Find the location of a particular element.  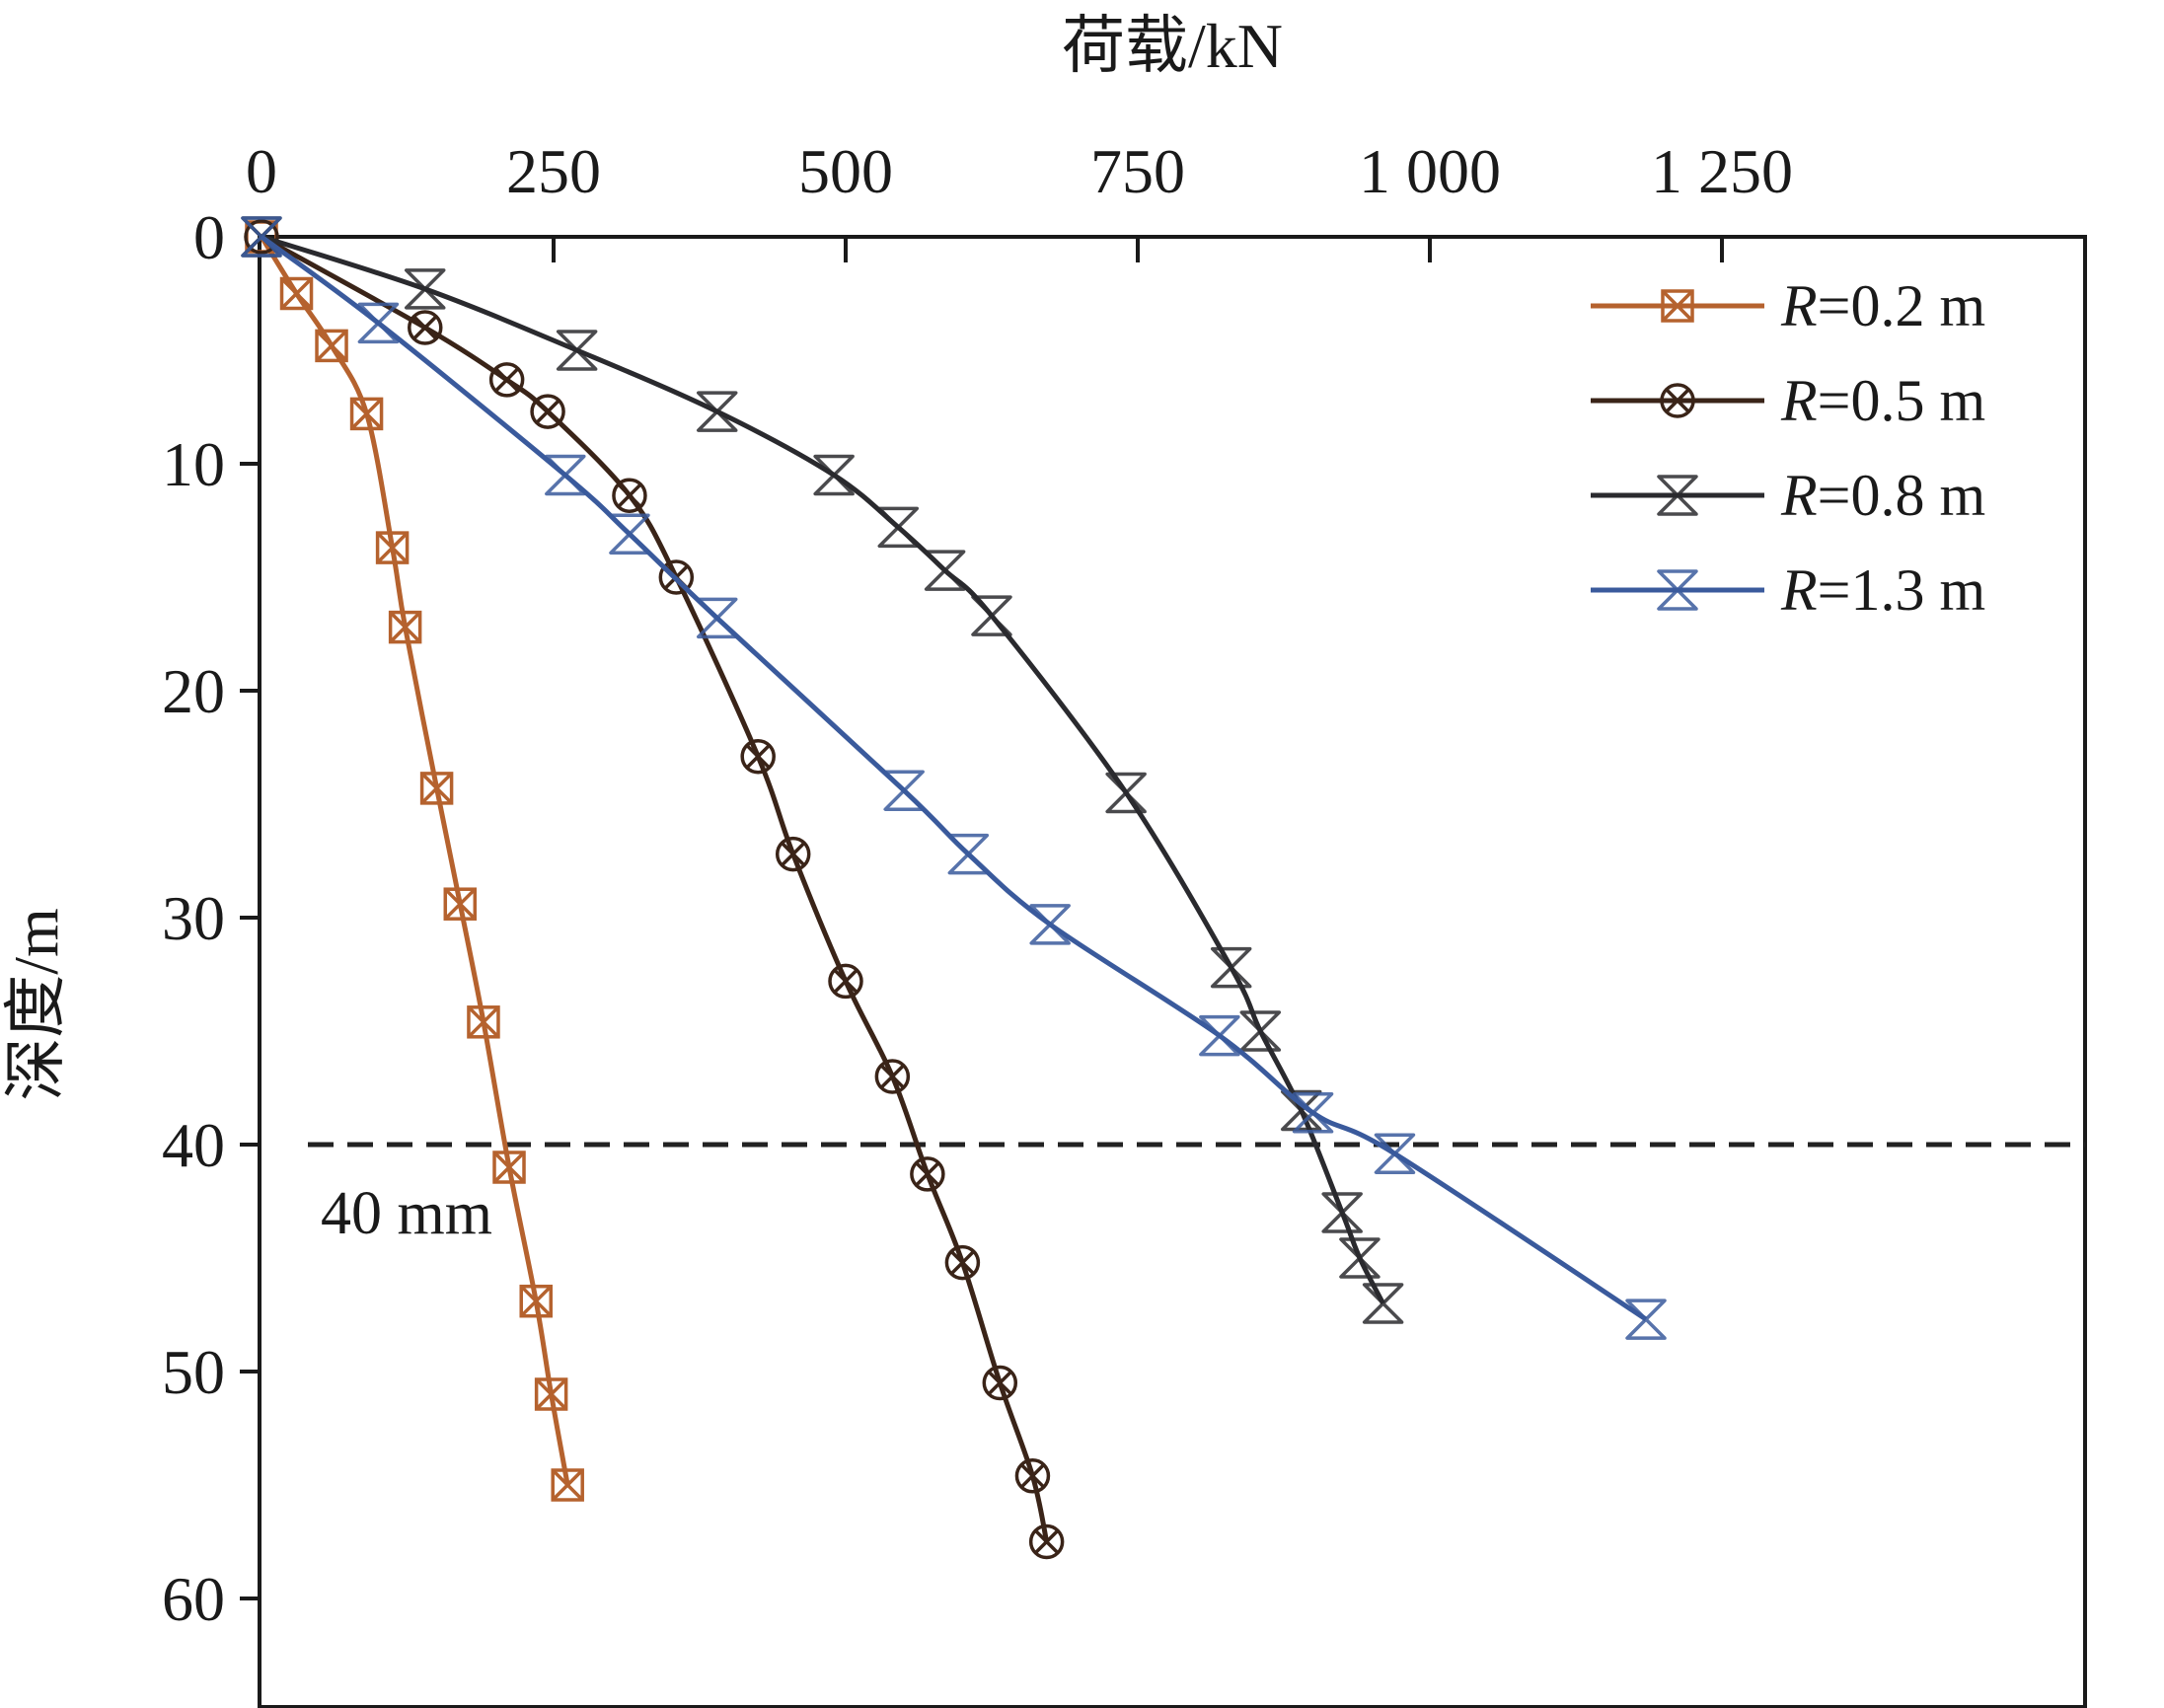

x-tick-label: 250 is located at coordinates (553, 171).